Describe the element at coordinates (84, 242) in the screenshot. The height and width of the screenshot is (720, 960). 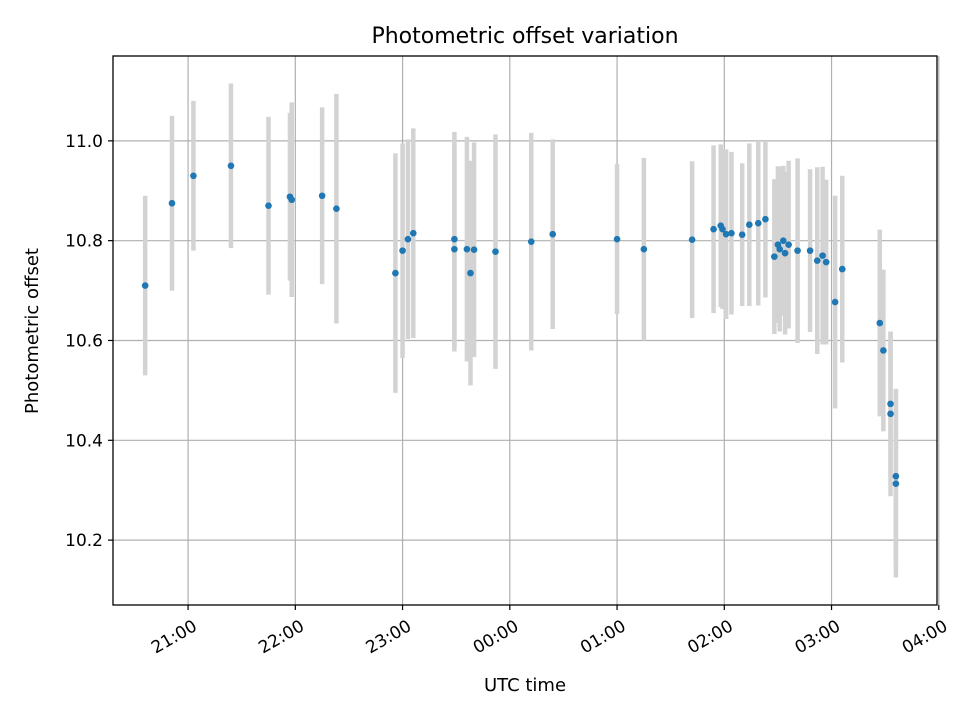
I see `y-tick-label: 10.8` at that location.